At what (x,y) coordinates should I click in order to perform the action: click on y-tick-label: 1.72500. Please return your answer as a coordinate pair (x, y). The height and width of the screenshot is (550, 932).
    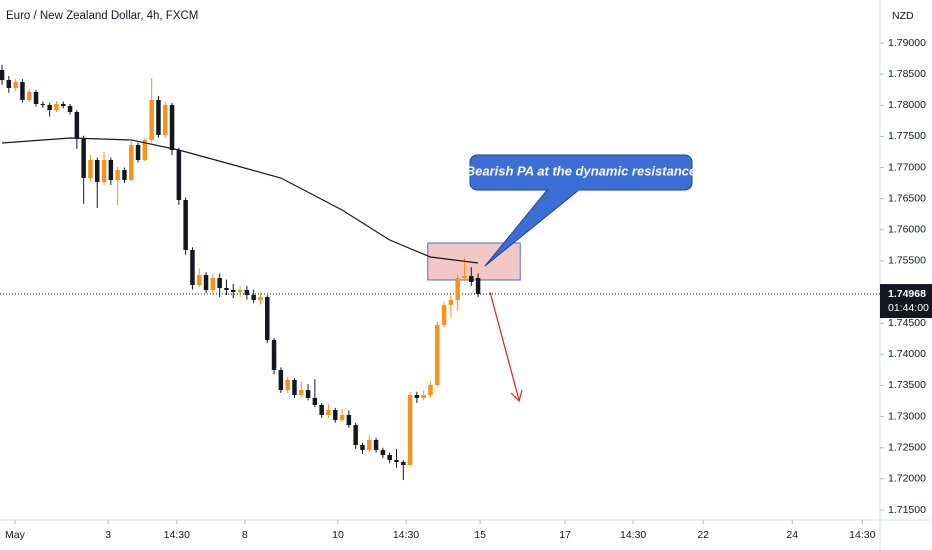
    Looking at the image, I should click on (907, 447).